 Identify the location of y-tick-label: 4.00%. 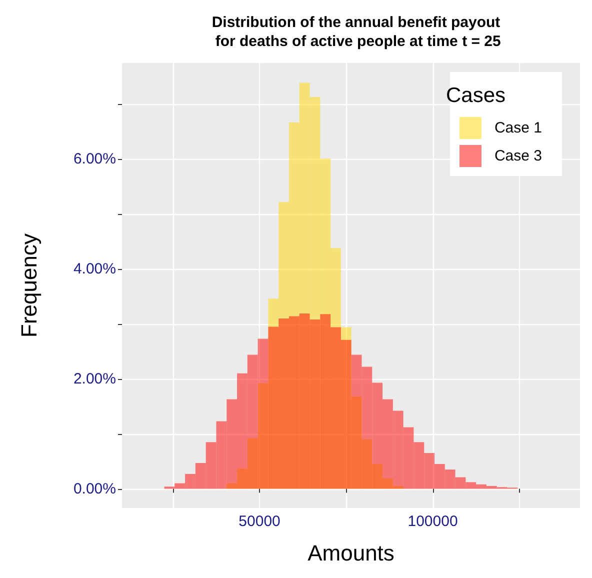
(94, 269).